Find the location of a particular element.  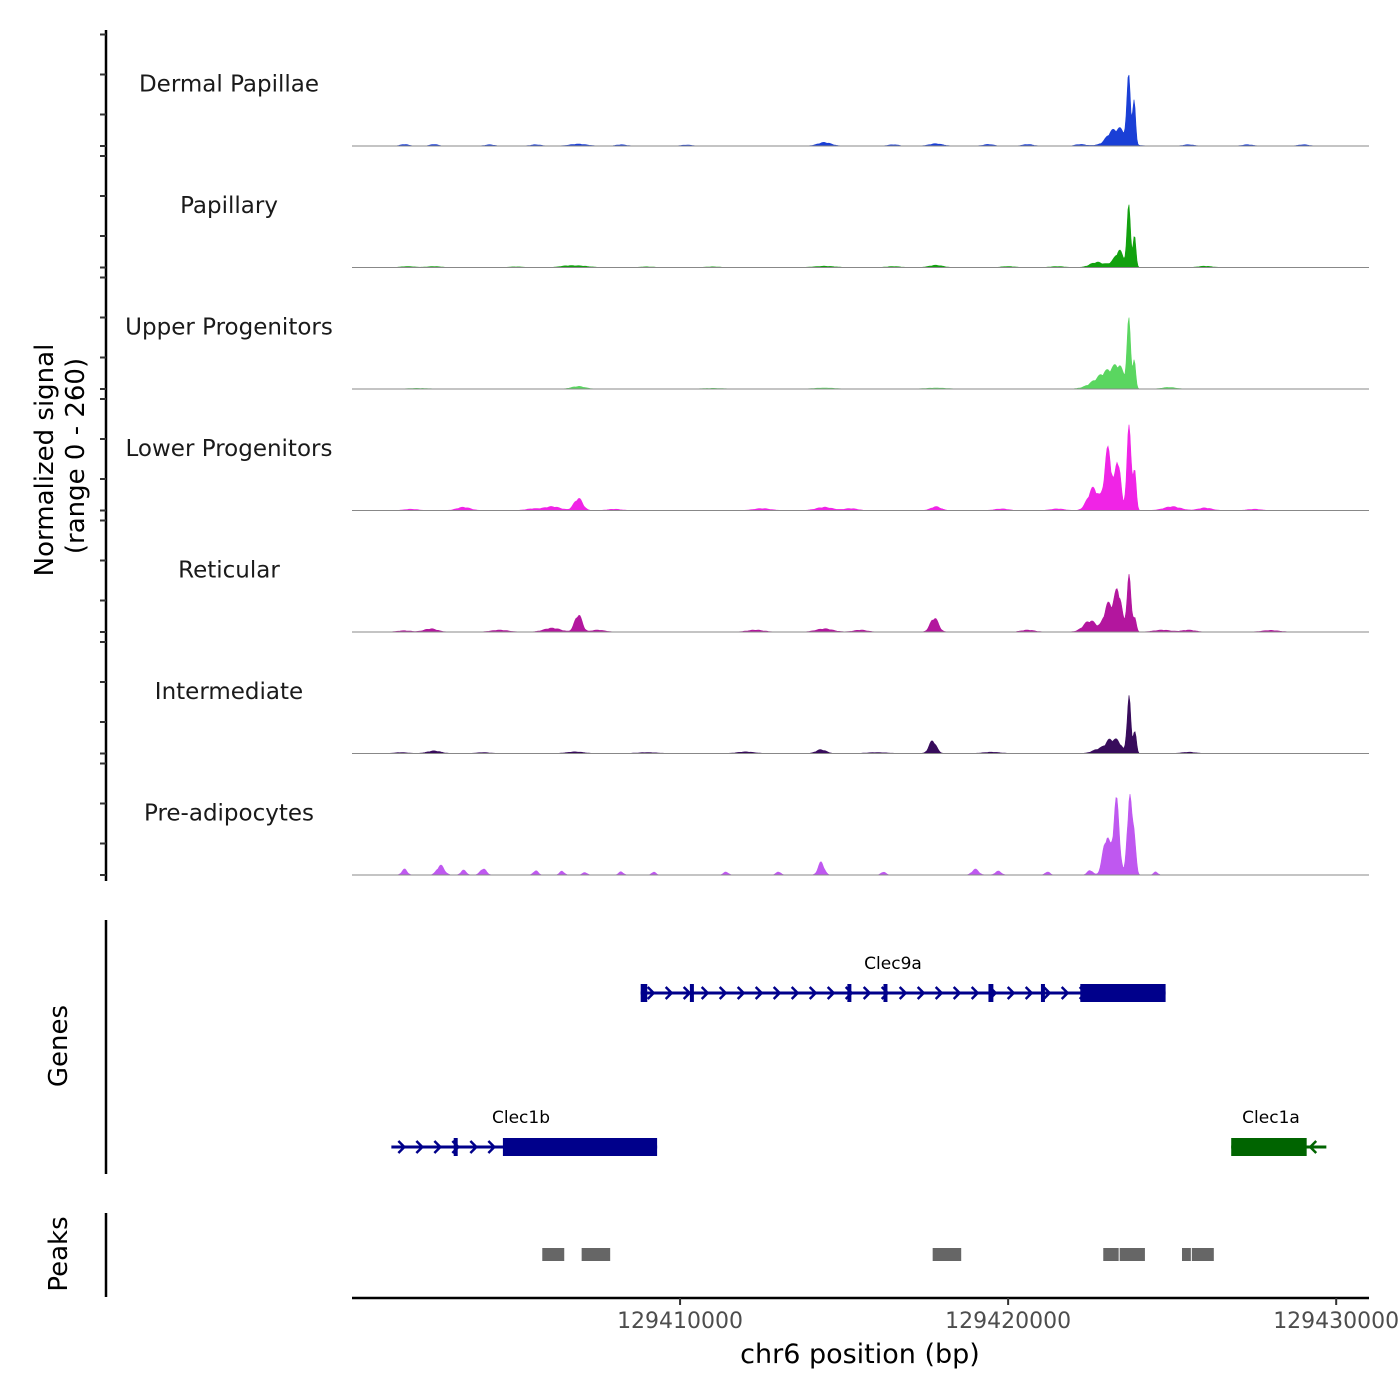

x-tick-label: 129410000 is located at coordinates (680, 1321).